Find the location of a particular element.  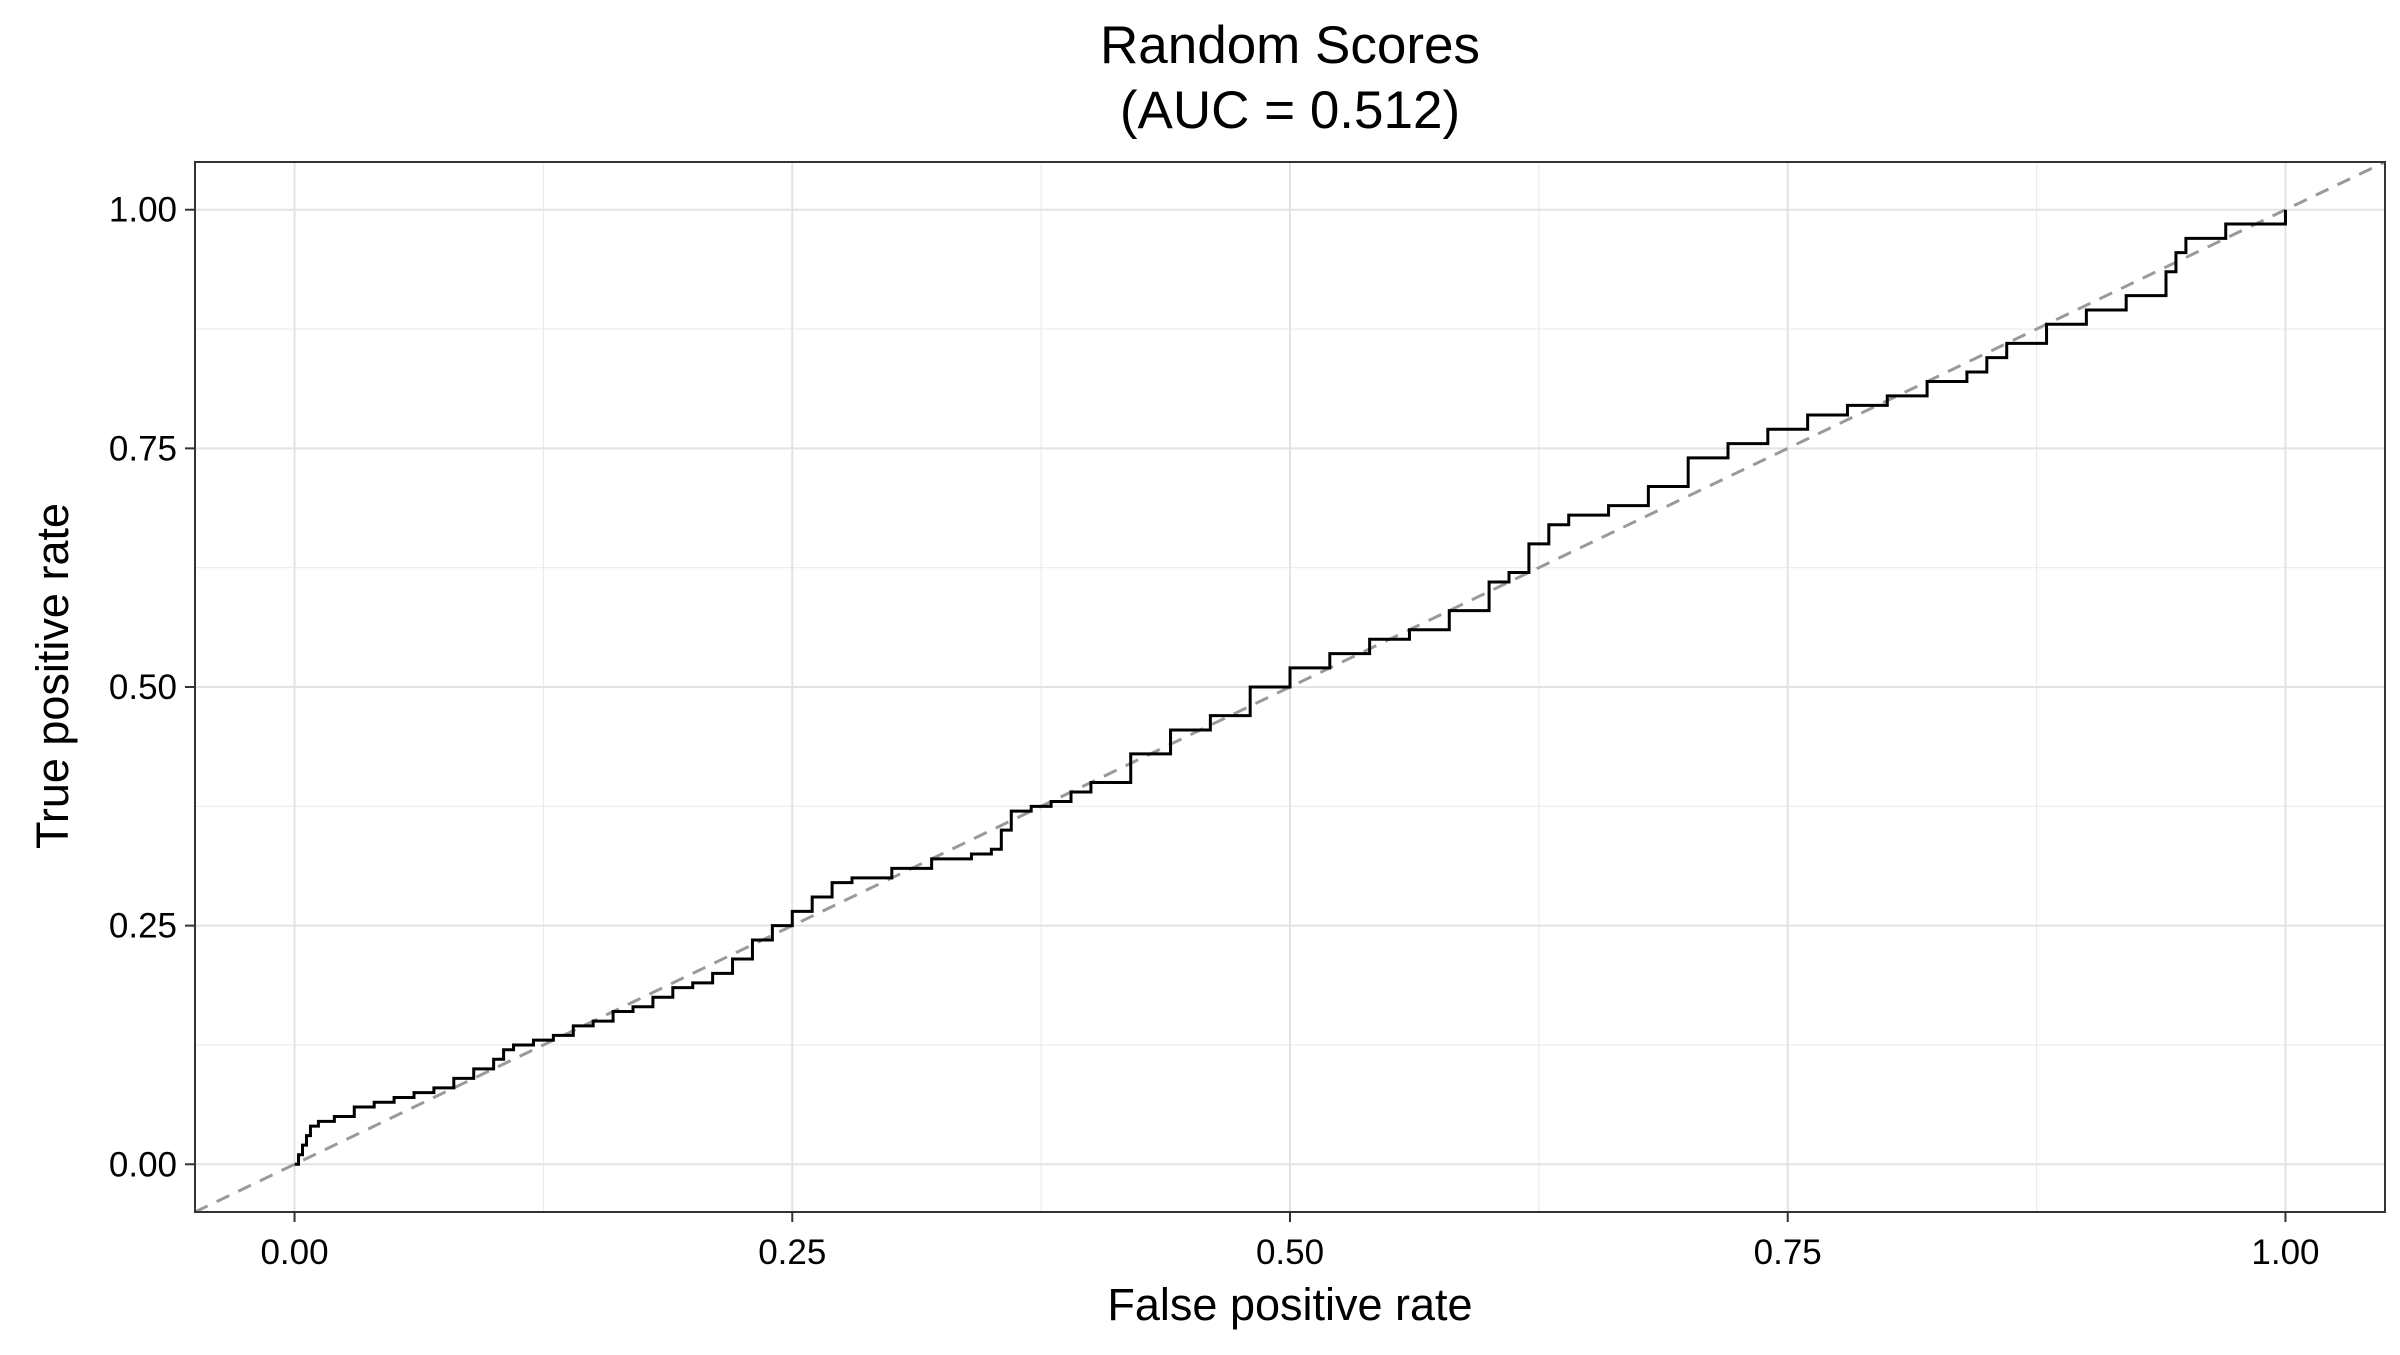

chart-subtitle: (AUC = 0.512) is located at coordinates (1290, 110).